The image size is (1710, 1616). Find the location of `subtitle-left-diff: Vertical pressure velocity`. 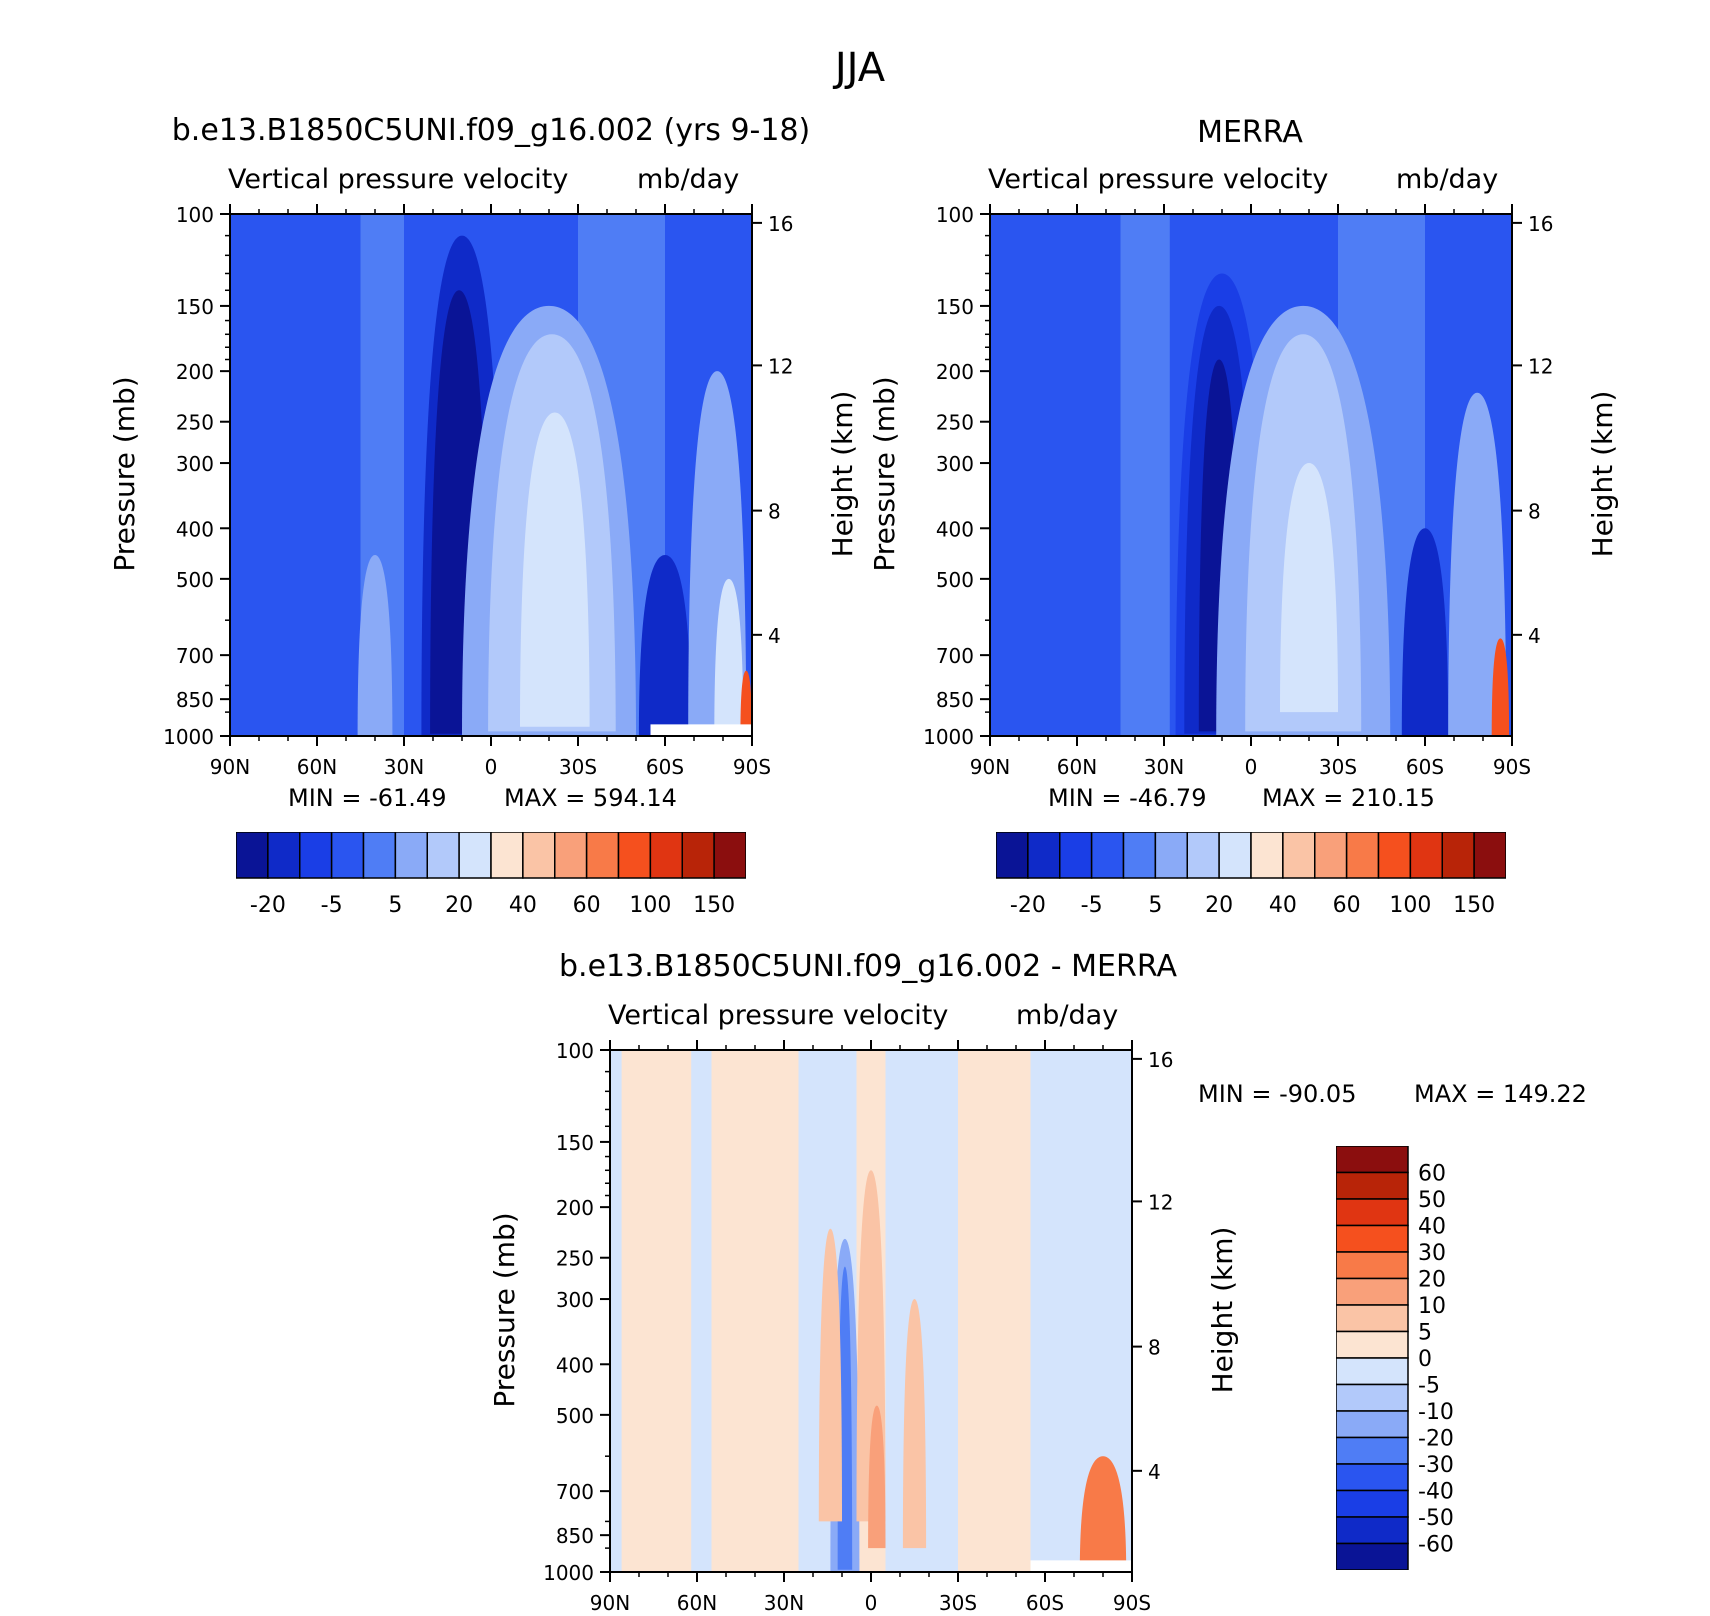

subtitle-left-diff: Vertical pressure velocity is located at coordinates (778, 1015).